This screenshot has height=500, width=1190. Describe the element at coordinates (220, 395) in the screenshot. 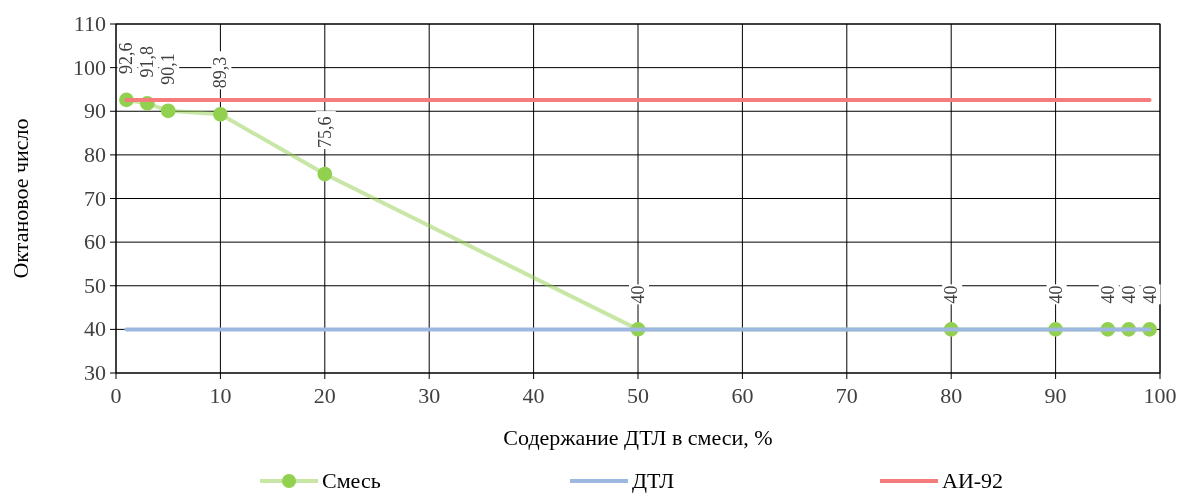

I see `x-tick-label: 10` at that location.